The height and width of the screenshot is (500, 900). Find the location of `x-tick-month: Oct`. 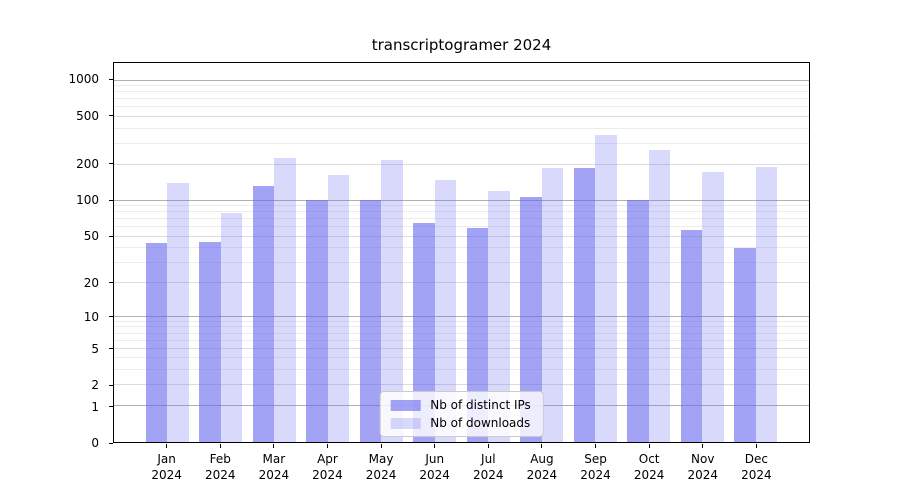

x-tick-month: Oct is located at coordinates (649, 459).